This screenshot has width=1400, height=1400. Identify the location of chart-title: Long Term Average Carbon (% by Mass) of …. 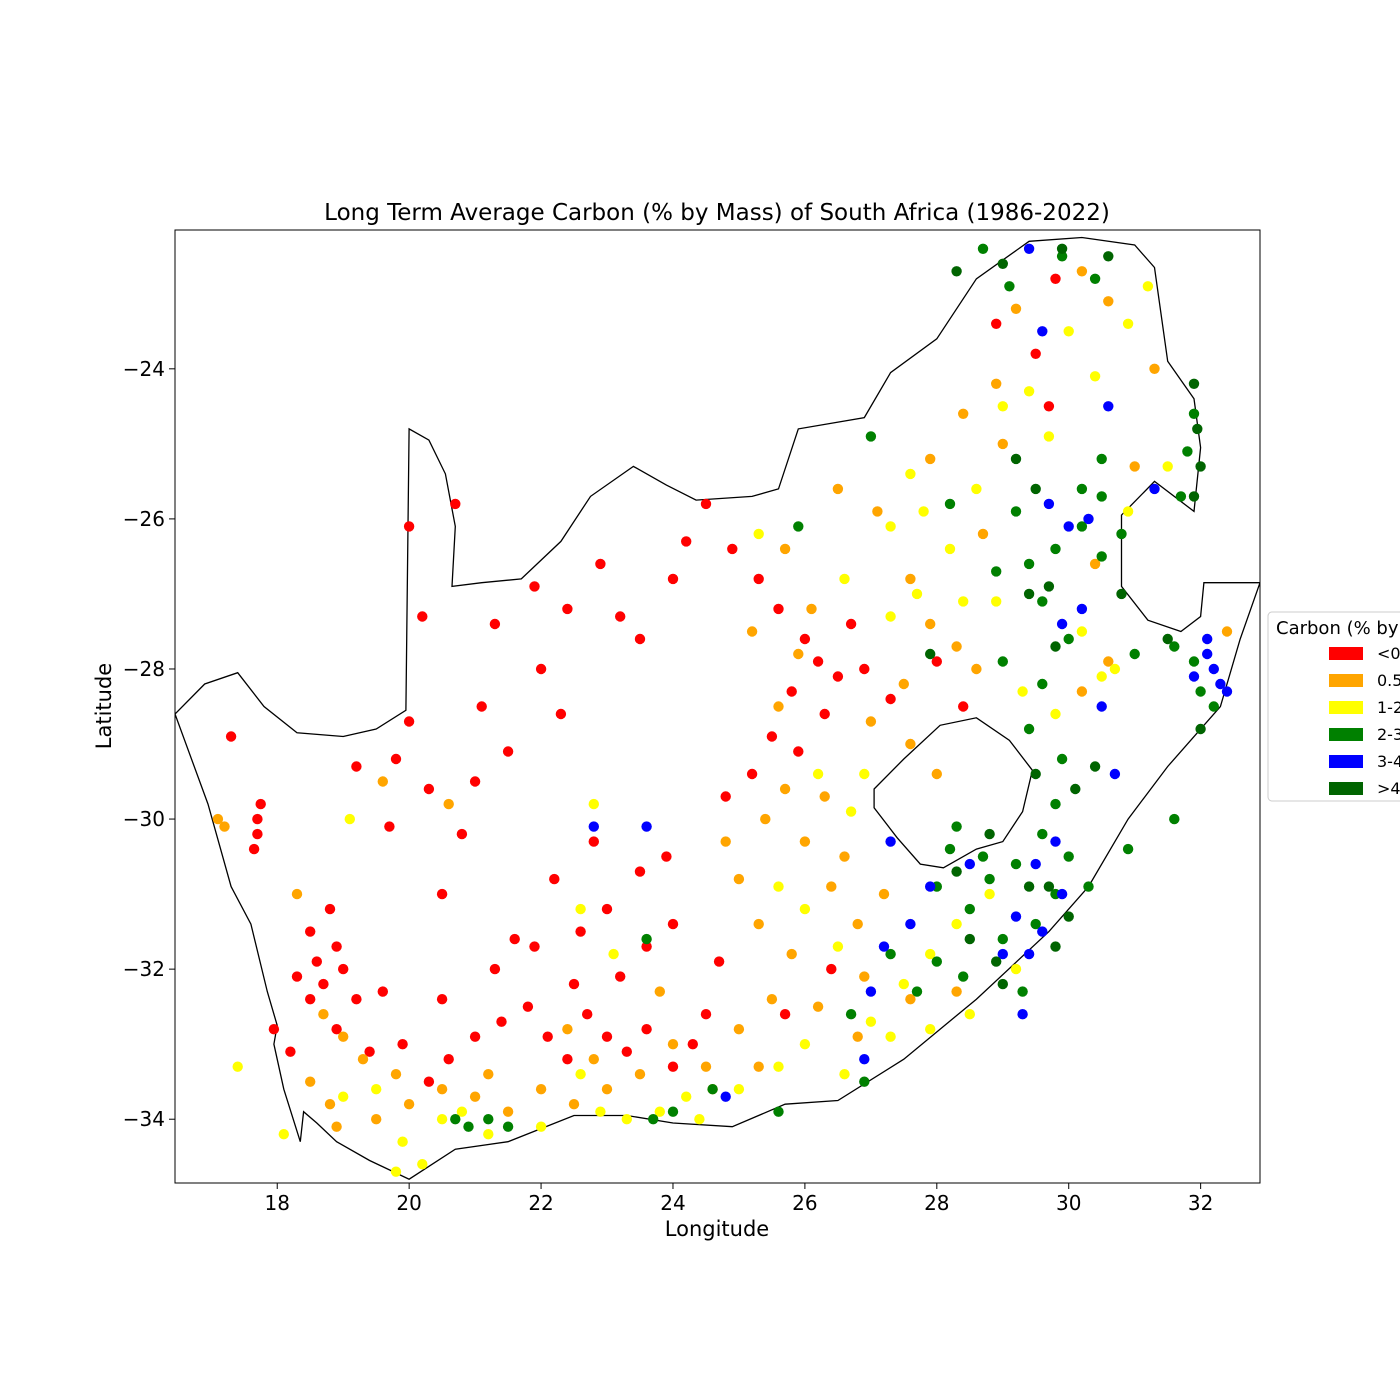
(717, 213).